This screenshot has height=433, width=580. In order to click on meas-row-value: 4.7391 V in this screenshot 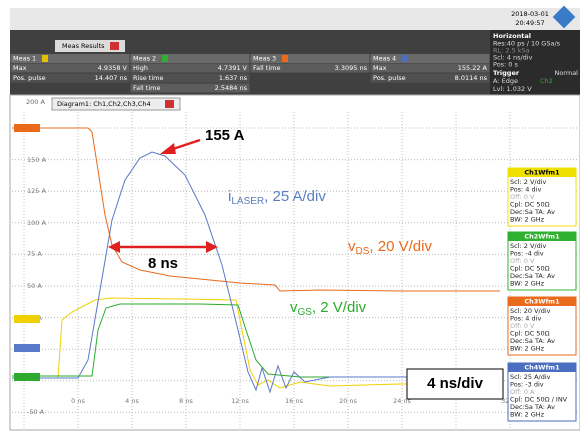, I will do `click(233, 68)`.